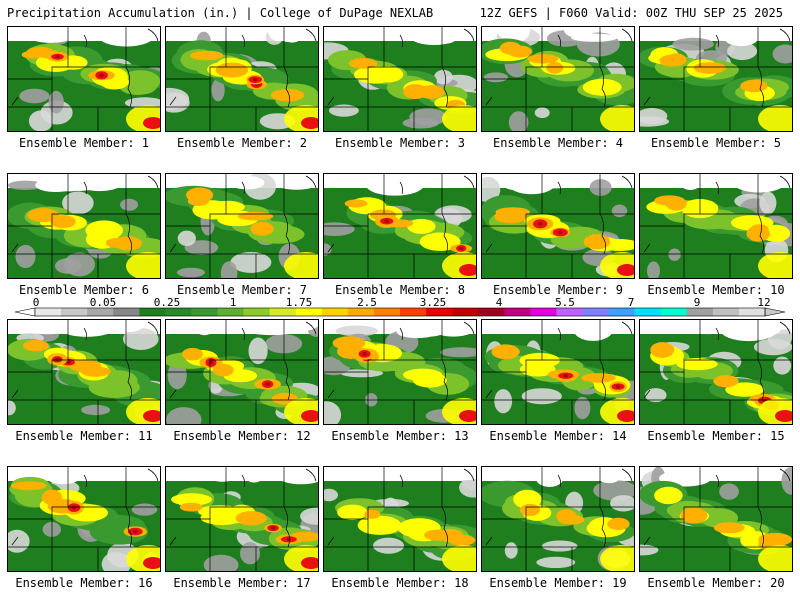 This screenshot has width=800, height=600. Describe the element at coordinates (716, 143) in the screenshot. I see `ensemble-member-caption: Ensemble Member: 5` at that location.